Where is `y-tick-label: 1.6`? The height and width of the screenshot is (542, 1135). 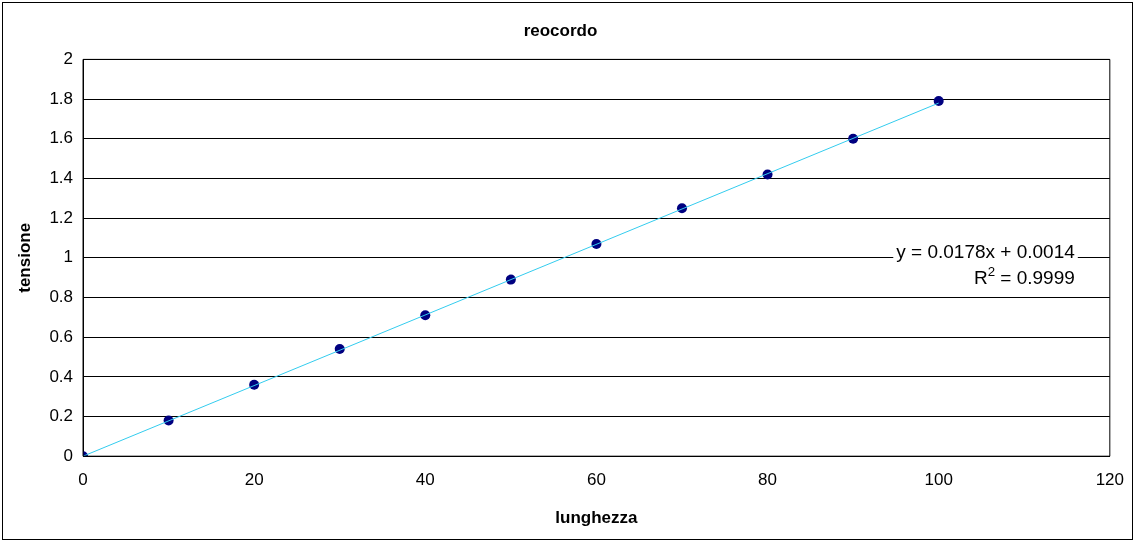
y-tick-label: 1.6 is located at coordinates (61, 138).